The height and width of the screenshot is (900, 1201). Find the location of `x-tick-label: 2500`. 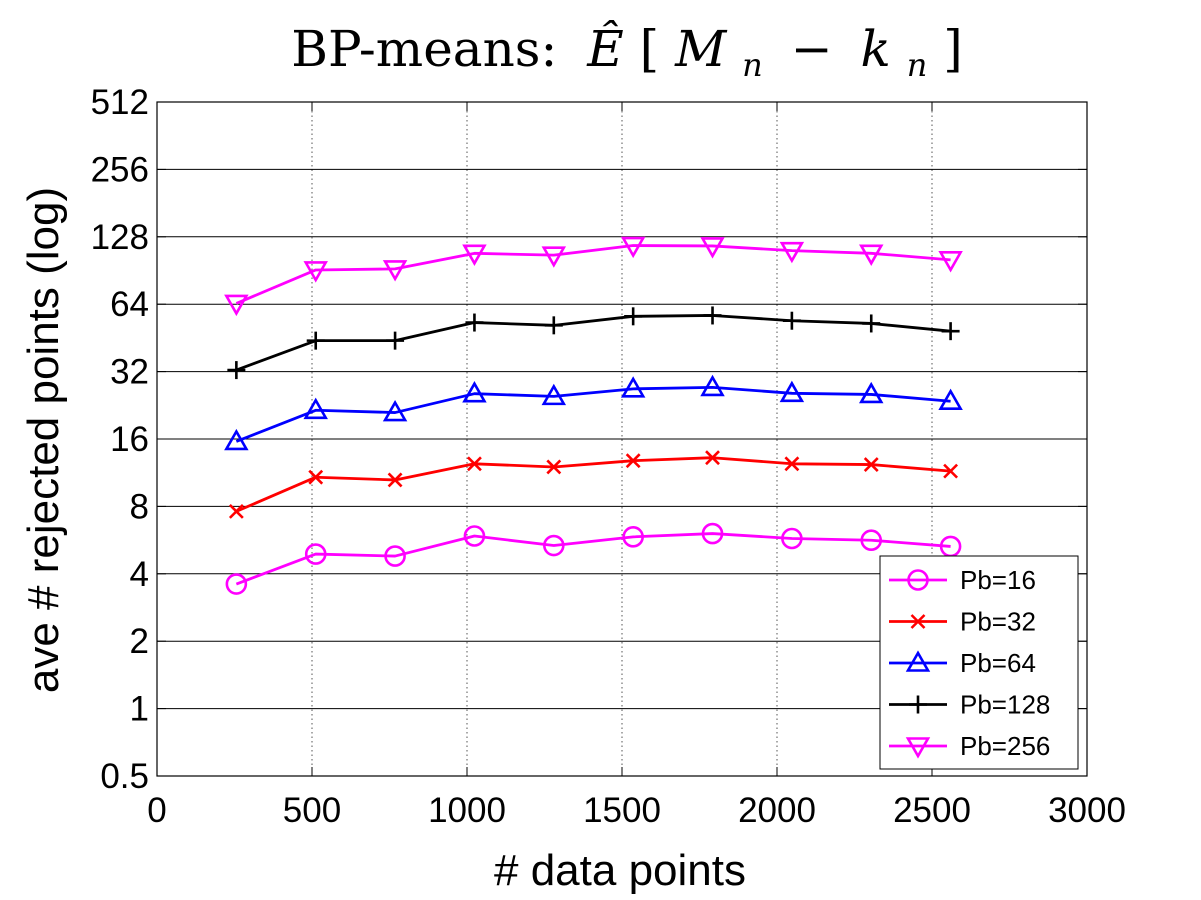

x-tick-label: 2500 is located at coordinates (932, 810).